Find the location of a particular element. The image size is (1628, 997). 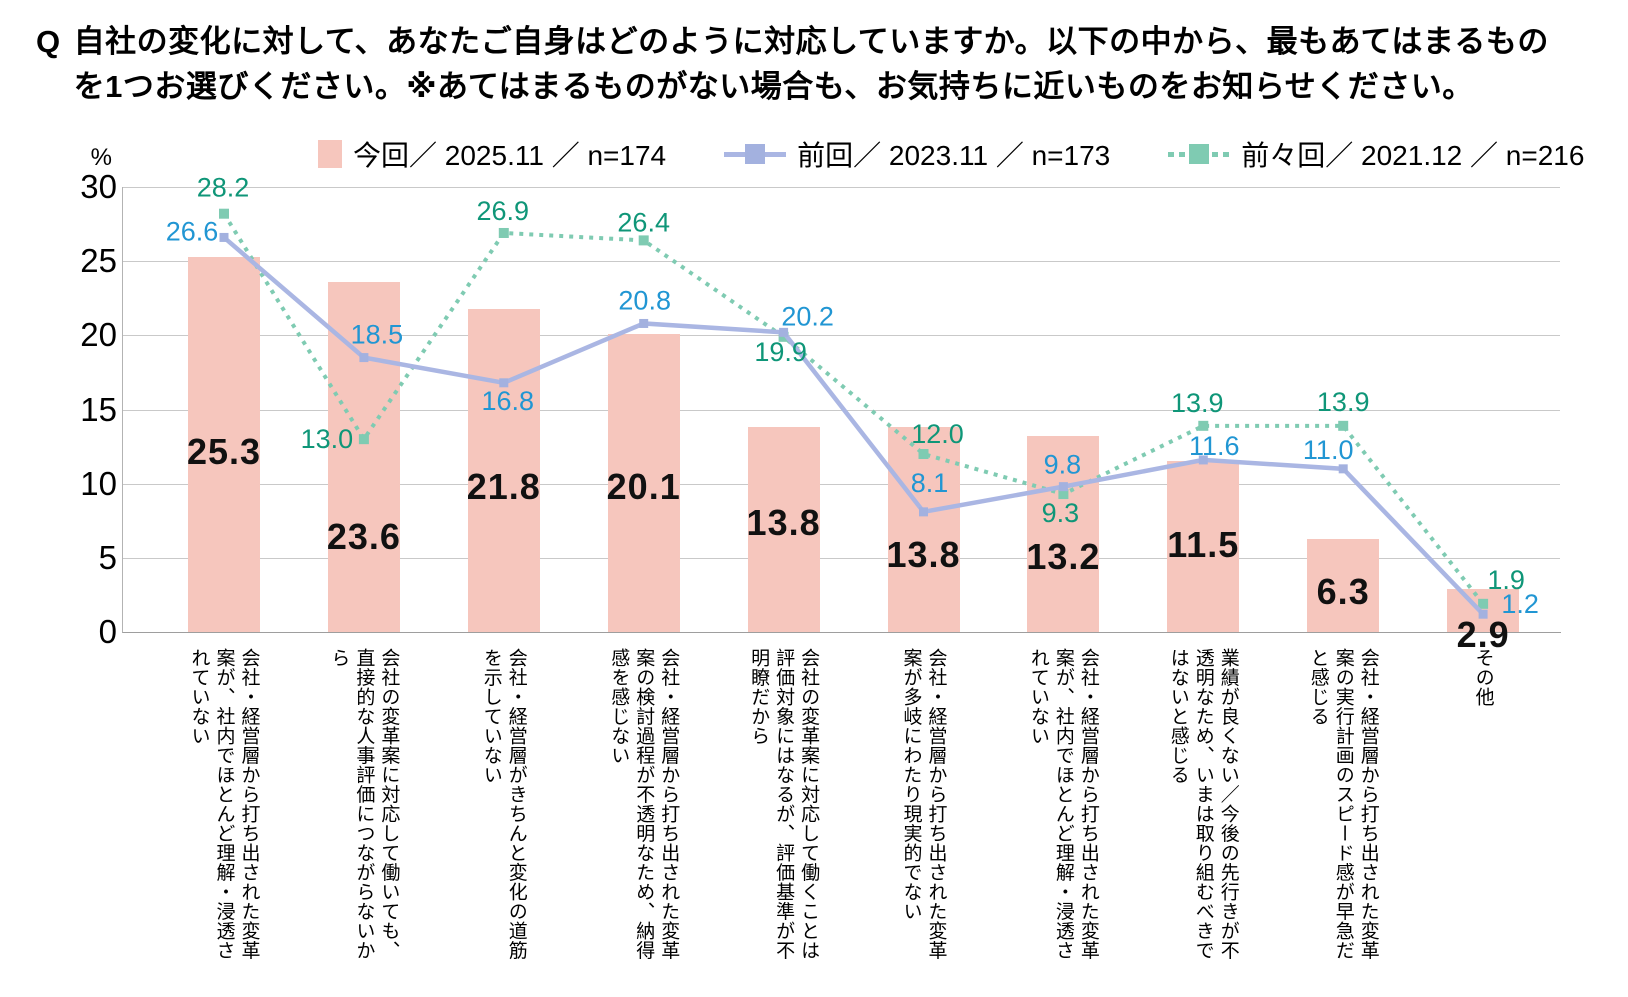

legend-label: 今回／ 2025.11 ／ n=174 is located at coordinates (510, 155).